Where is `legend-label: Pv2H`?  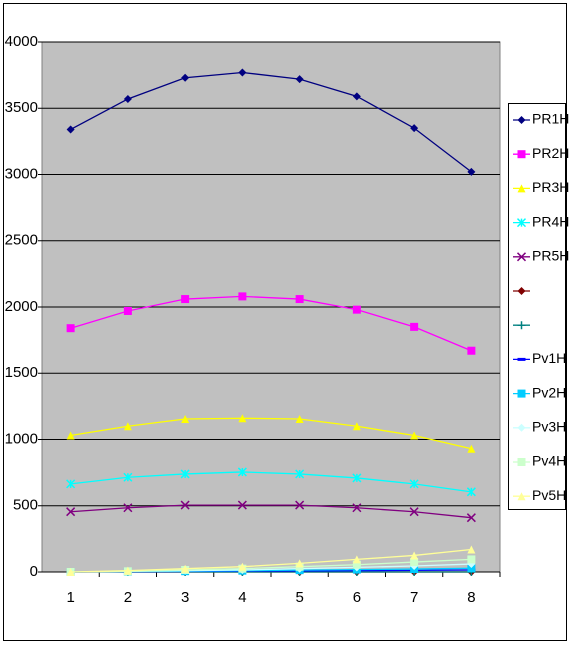
legend-label: Pv2H is located at coordinates (549, 392).